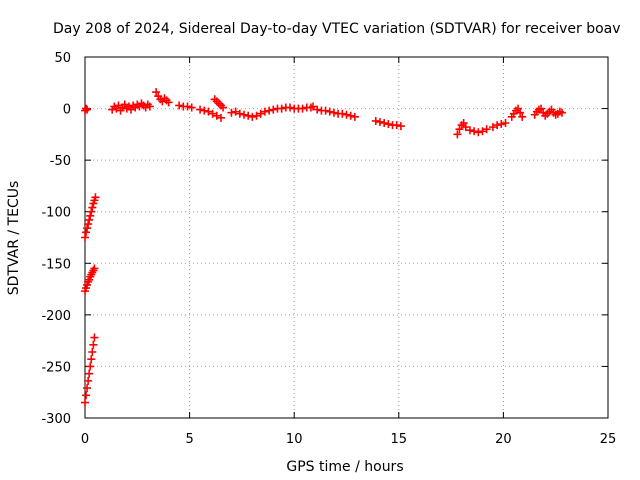 This screenshot has width=640, height=480. I want to click on x-tick-label: 20, so click(503, 439).